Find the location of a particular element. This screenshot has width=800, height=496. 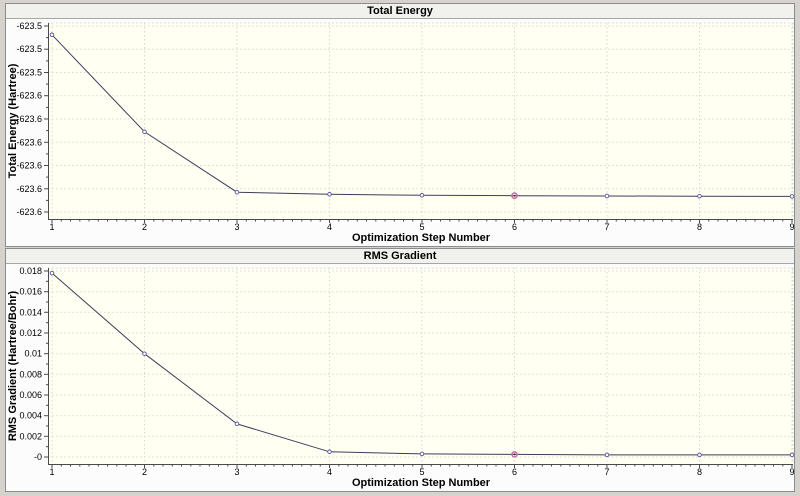

y-axis-title: RMS Gradient (Hartree/Bohr) is located at coordinates (13, 365).